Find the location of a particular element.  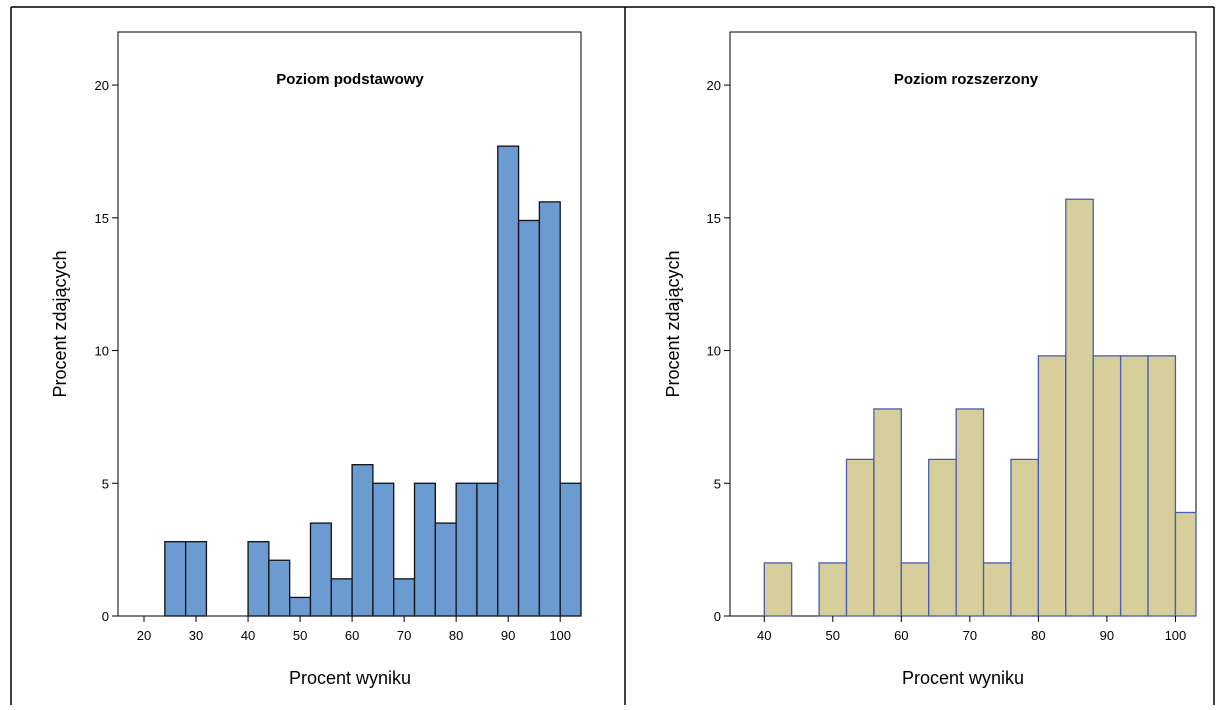

x-tick-label: 20 is located at coordinates (144, 635).